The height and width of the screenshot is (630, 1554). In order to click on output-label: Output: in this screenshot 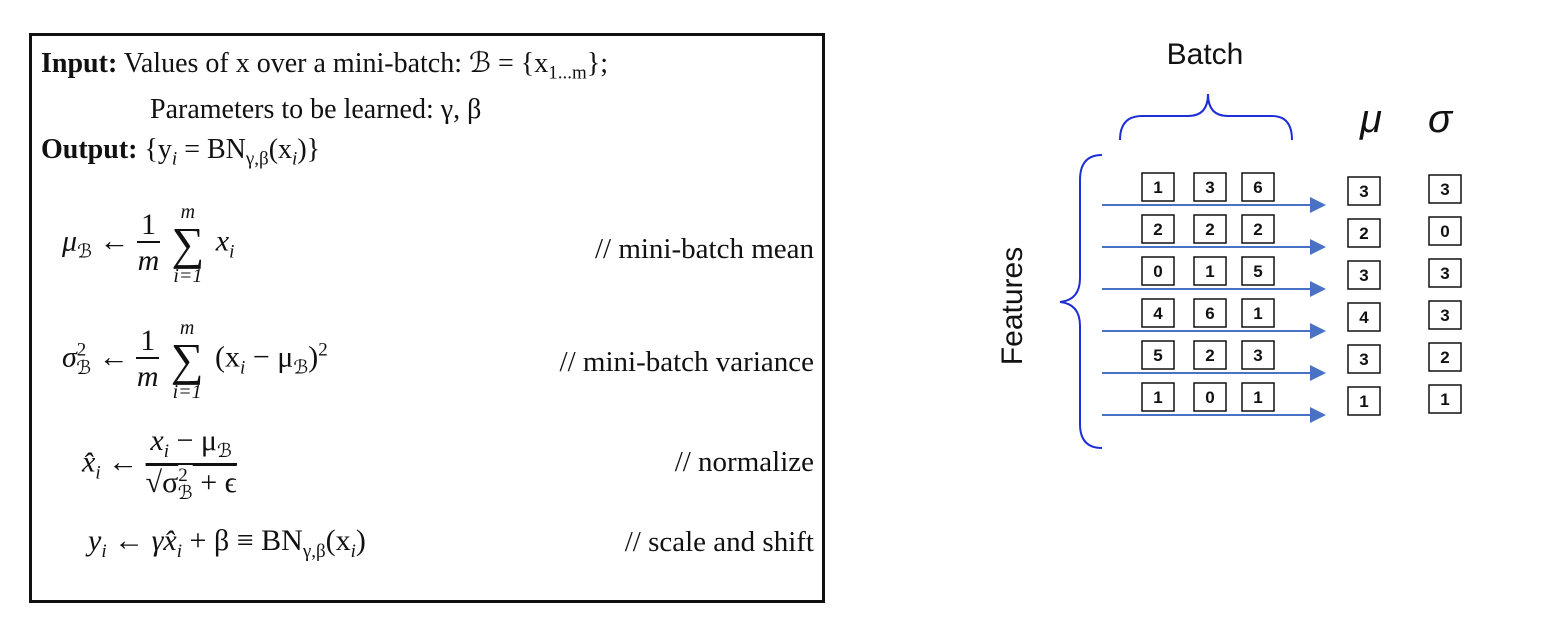, I will do `click(89, 149)`.